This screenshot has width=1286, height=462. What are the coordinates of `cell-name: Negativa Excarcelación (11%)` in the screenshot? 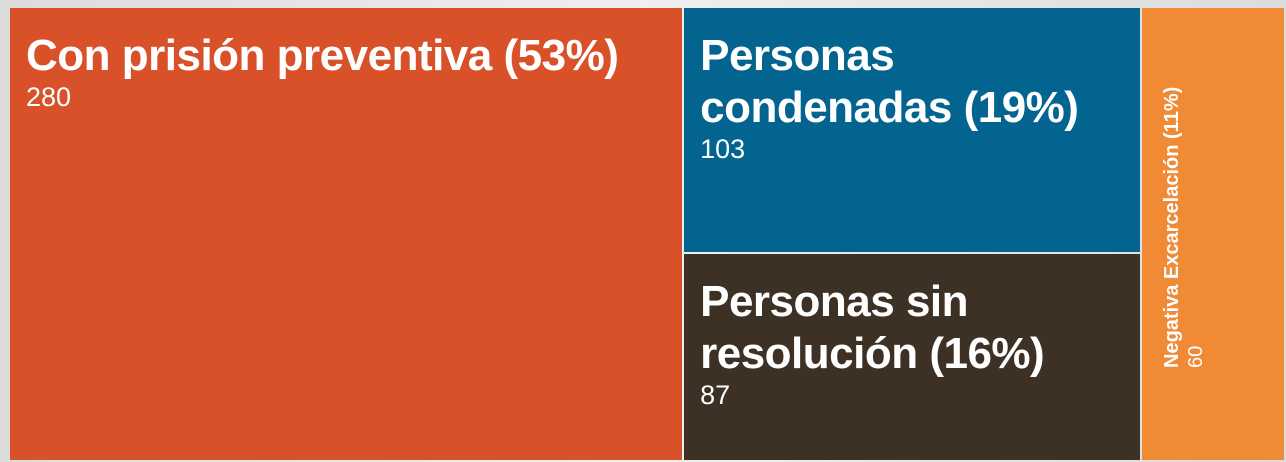 It's located at (1171, 227).